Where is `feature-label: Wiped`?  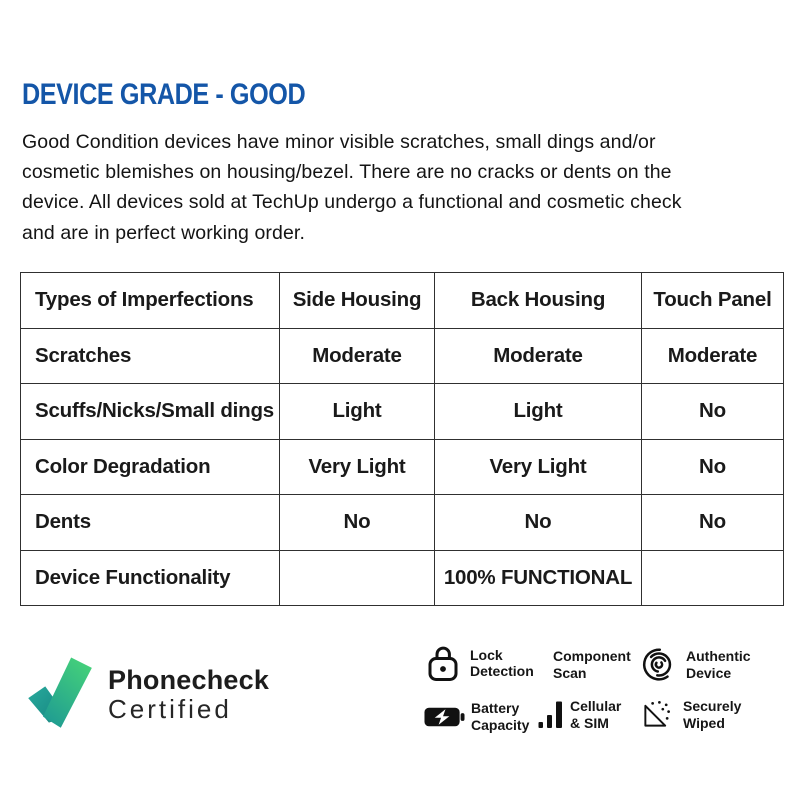 feature-label: Wiped is located at coordinates (704, 722).